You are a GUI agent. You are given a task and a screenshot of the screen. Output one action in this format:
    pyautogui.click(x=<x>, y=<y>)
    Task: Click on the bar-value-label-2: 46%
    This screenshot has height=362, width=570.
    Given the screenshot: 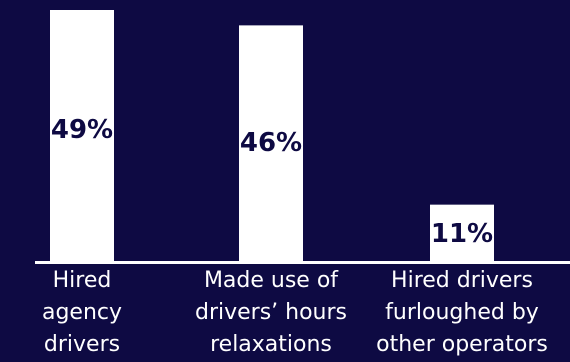 What is the action you would take?
    pyautogui.click(x=271, y=143)
    